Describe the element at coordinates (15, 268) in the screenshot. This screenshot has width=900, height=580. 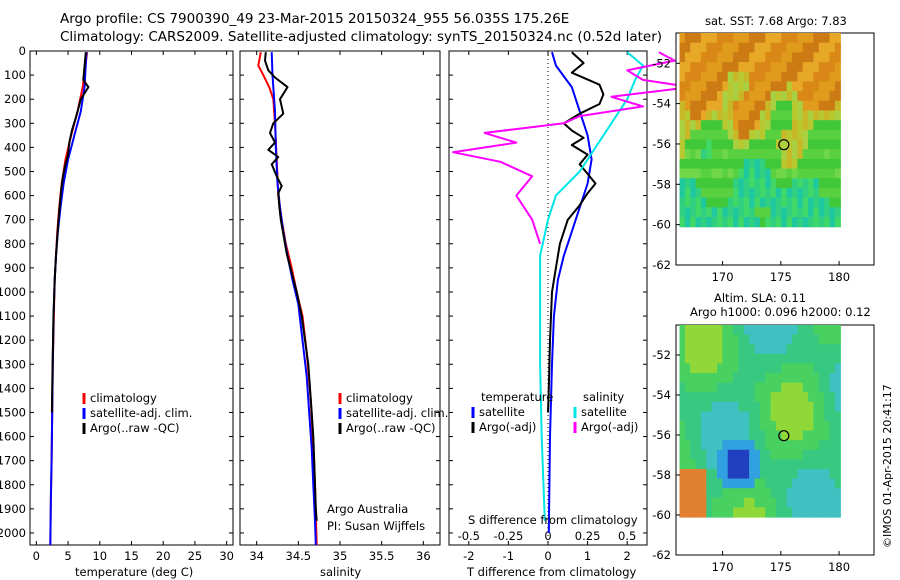
I see `depth-tick-label: 900` at that location.